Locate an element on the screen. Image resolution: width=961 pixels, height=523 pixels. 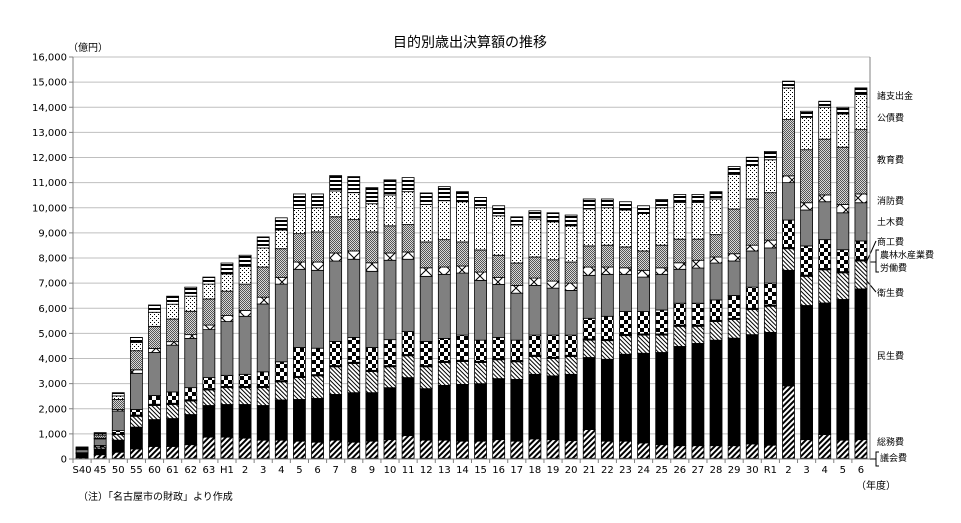
x-tick-label: 4 is located at coordinates (281, 470).